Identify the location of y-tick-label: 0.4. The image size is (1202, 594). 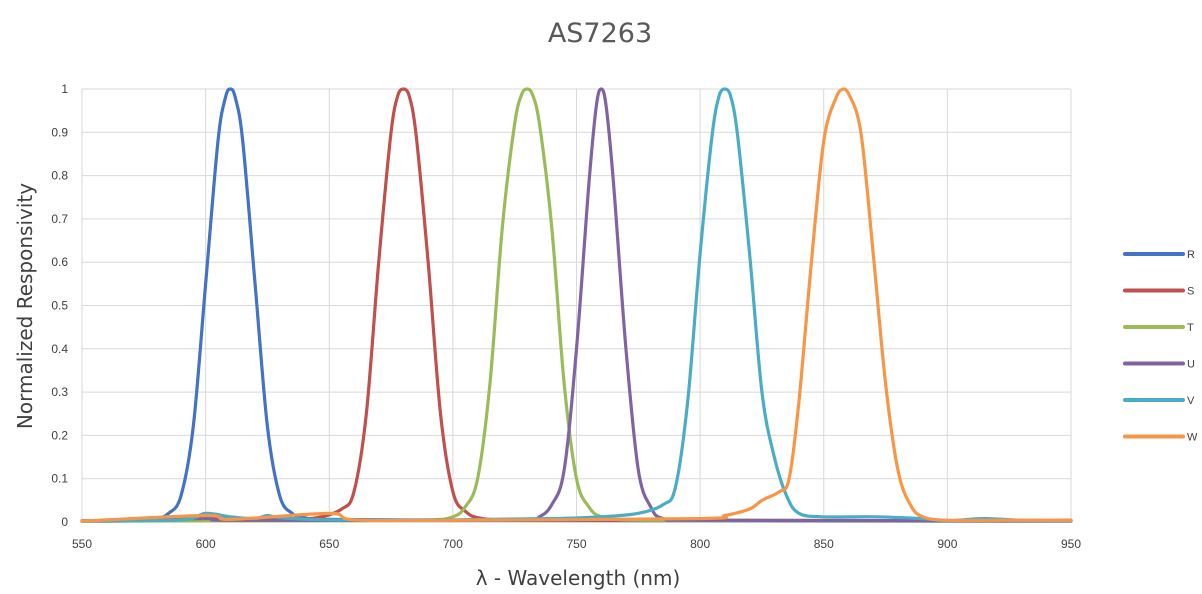
(59, 349).